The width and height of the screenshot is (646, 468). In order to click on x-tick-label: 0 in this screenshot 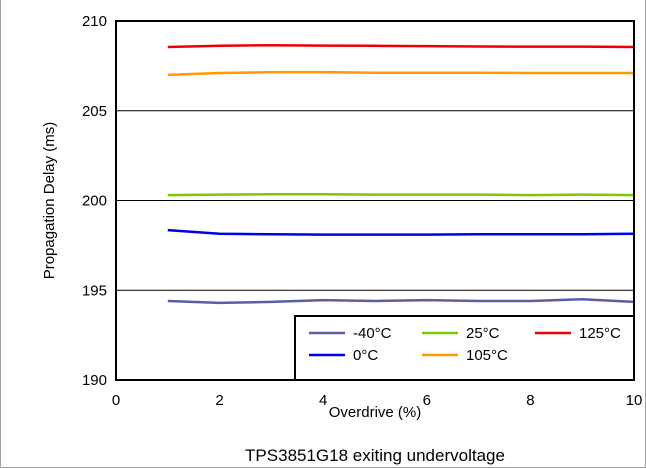, I will do `click(116, 400)`.